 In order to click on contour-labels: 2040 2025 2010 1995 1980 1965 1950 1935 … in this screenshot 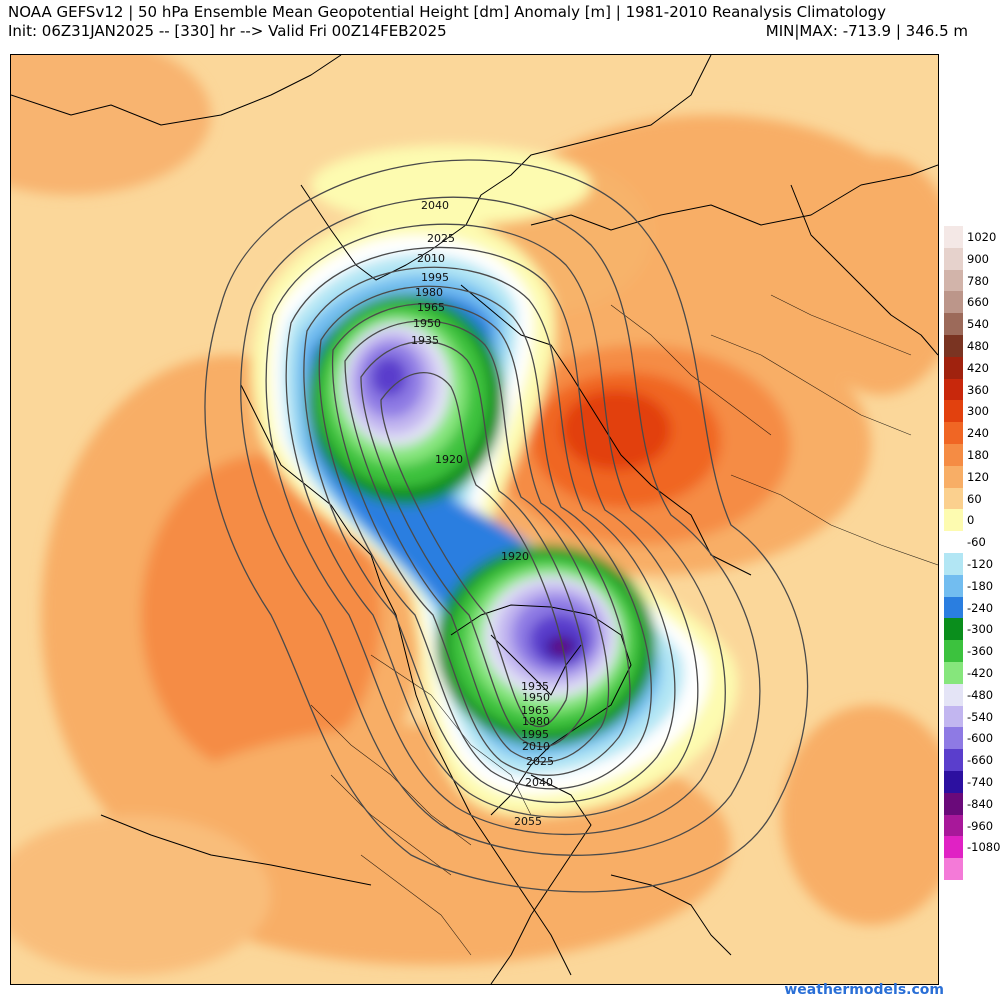, I will do `click(482, 513)`.